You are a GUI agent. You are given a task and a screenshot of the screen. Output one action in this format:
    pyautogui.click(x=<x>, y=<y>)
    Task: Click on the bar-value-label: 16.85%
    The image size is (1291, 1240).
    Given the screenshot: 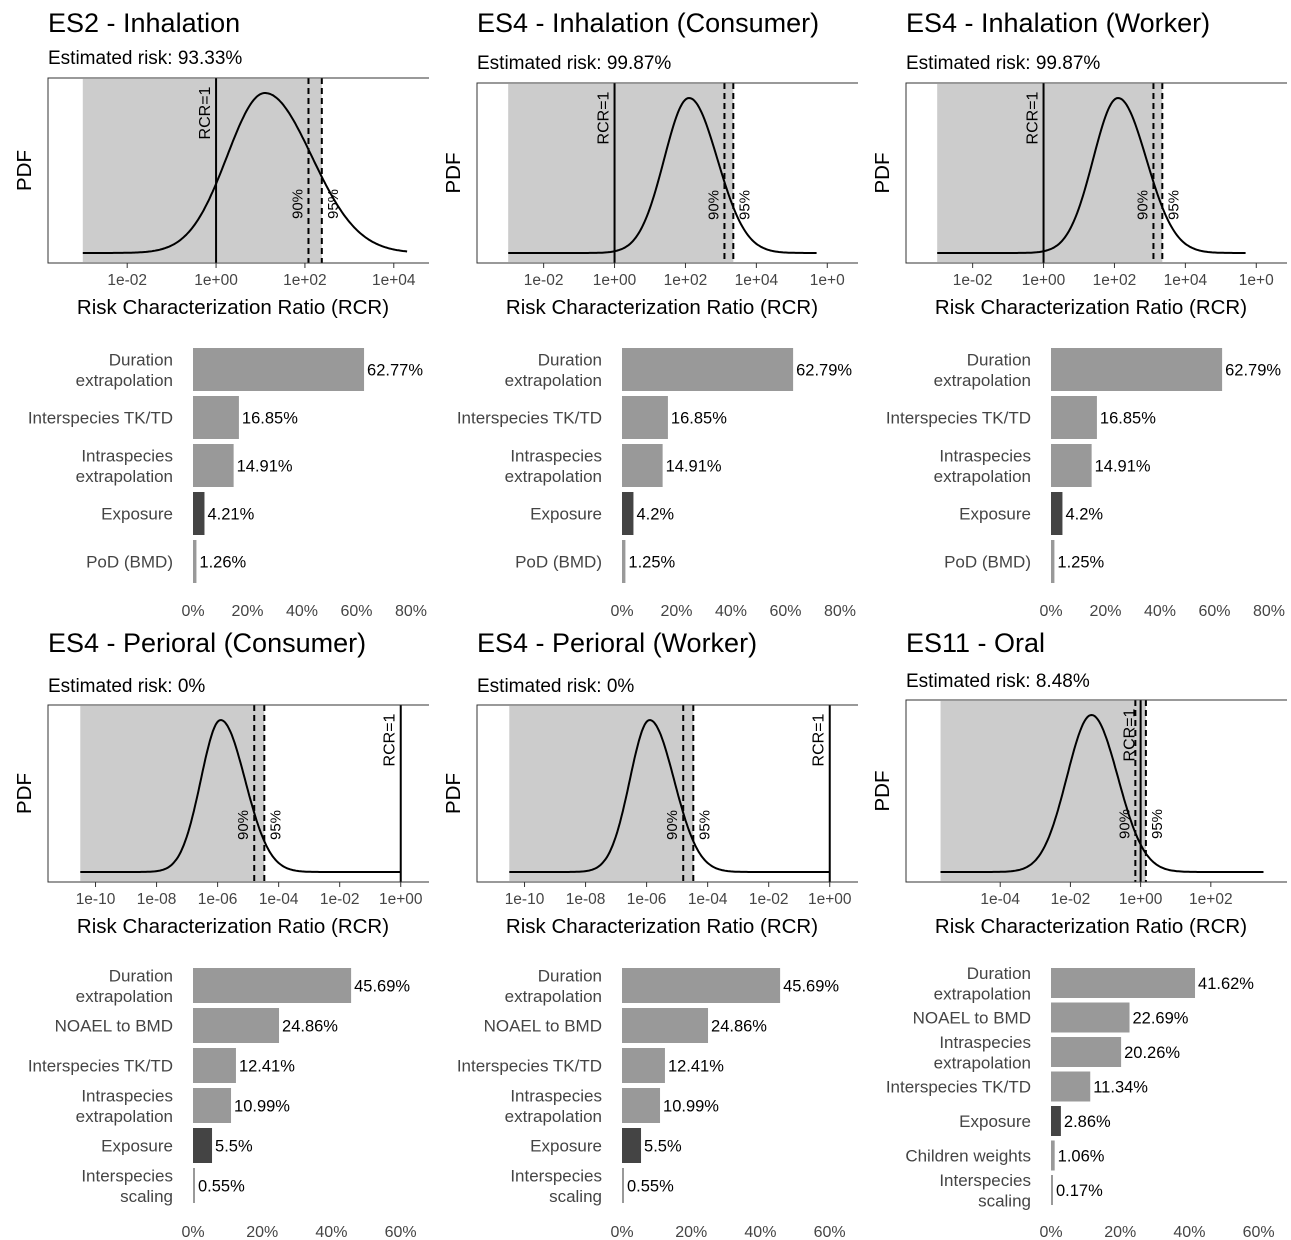 What is the action you would take?
    pyautogui.click(x=1128, y=419)
    